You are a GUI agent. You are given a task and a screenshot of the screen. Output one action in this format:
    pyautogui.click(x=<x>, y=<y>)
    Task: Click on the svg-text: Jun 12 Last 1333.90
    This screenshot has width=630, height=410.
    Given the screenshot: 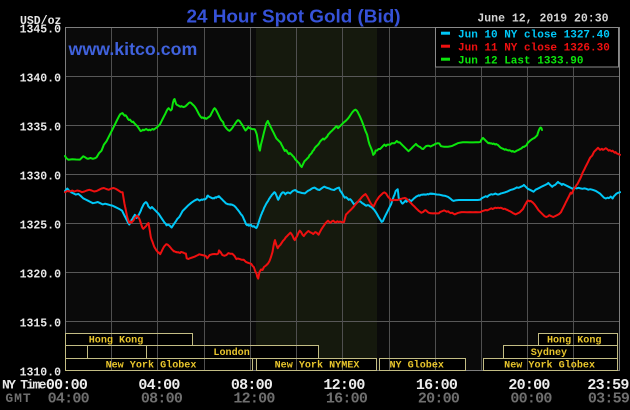 What is the action you would take?
    pyautogui.click(x=520, y=61)
    